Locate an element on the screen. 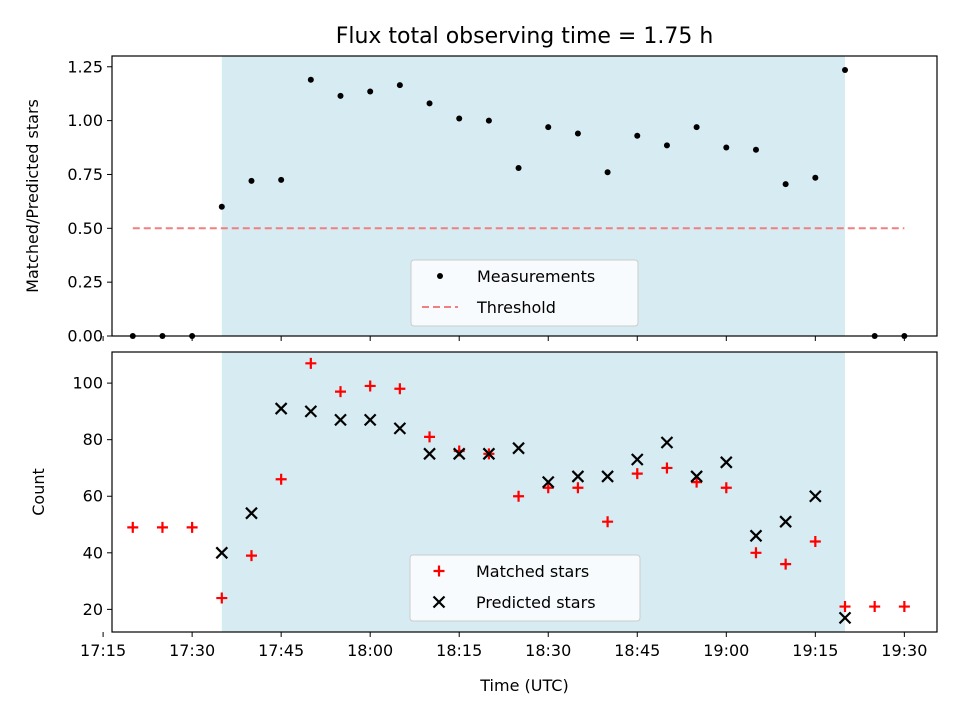  bottom-y-tick-label: 80 is located at coordinates (93, 439).